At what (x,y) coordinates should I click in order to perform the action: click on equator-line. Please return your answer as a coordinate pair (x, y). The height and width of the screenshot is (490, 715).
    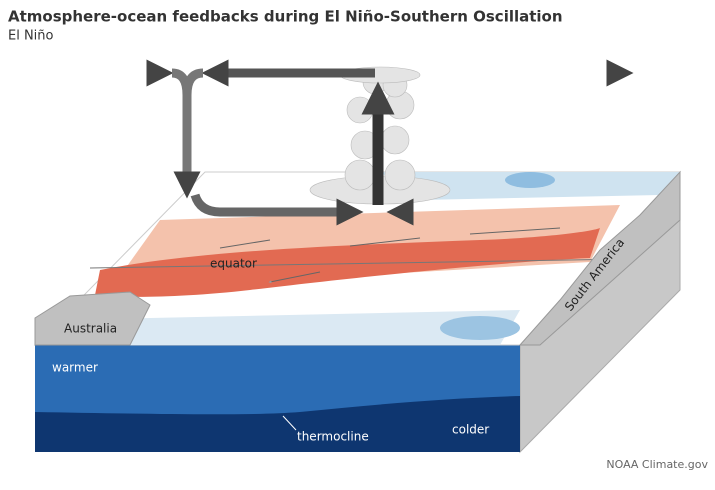
    Looking at the image, I should click on (360, 263).